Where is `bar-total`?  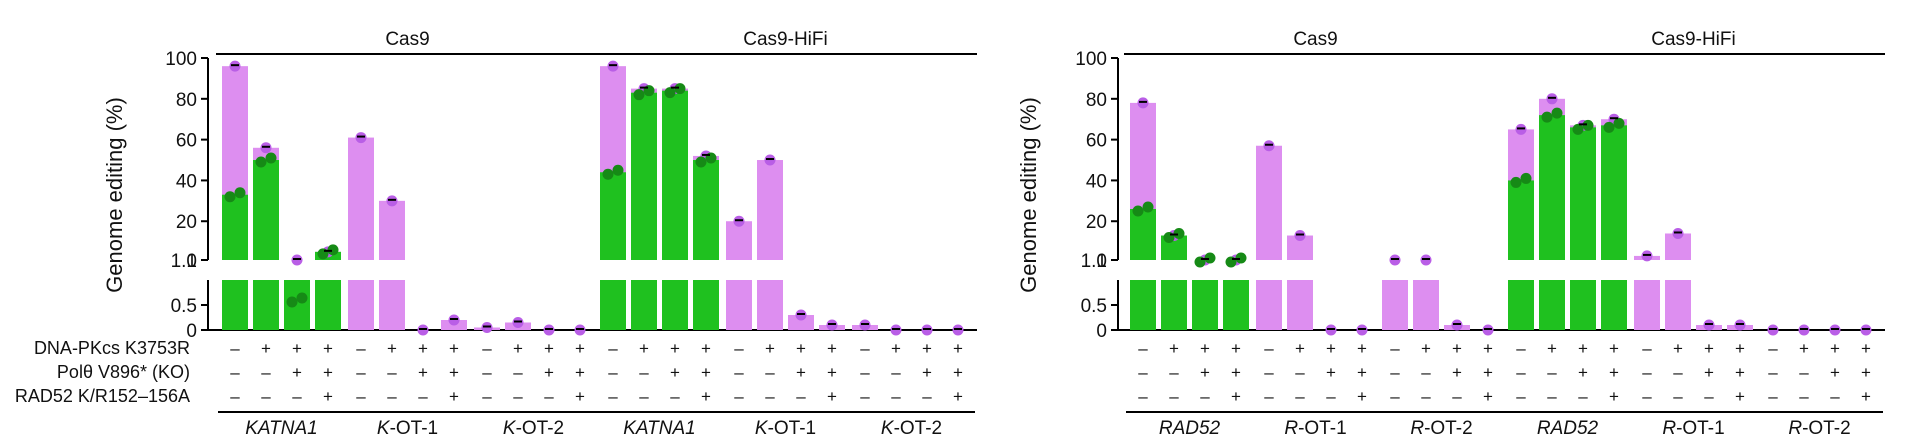 bar-total is located at coordinates (770, 210).